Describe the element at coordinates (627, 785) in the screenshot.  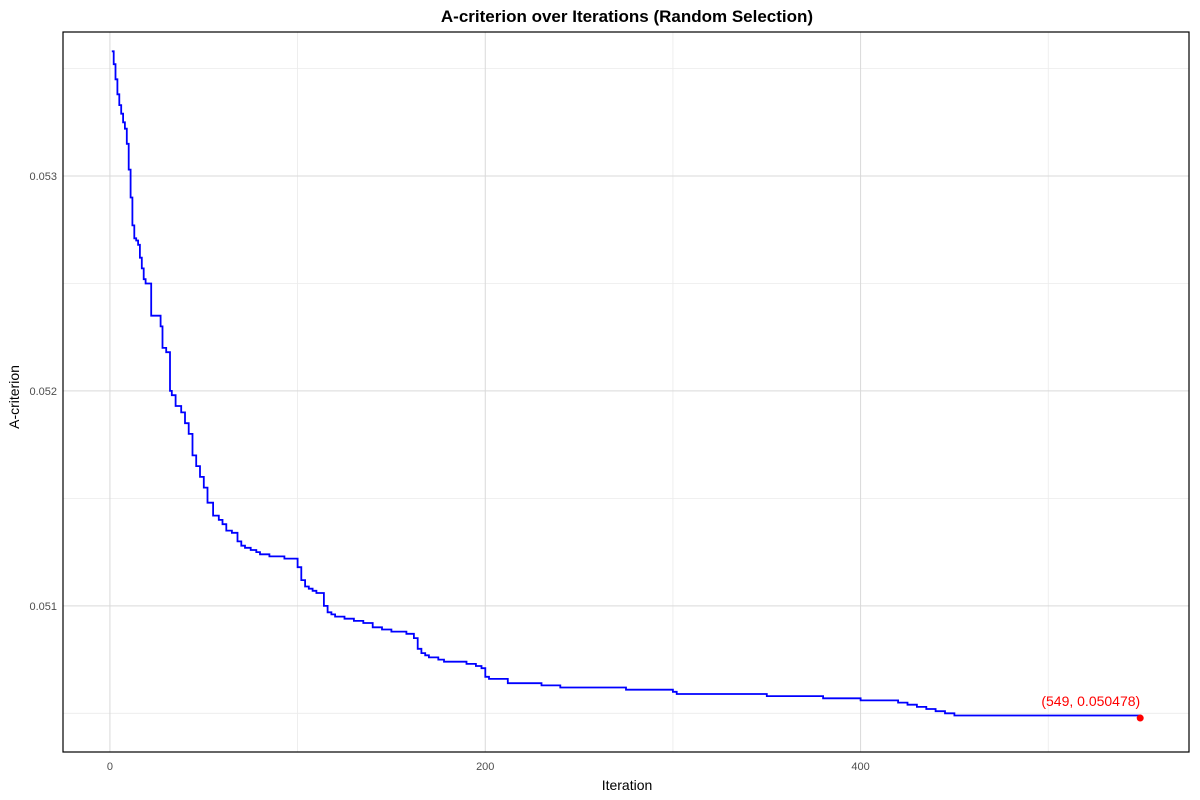
I see `x-axis-title: Iteration` at that location.